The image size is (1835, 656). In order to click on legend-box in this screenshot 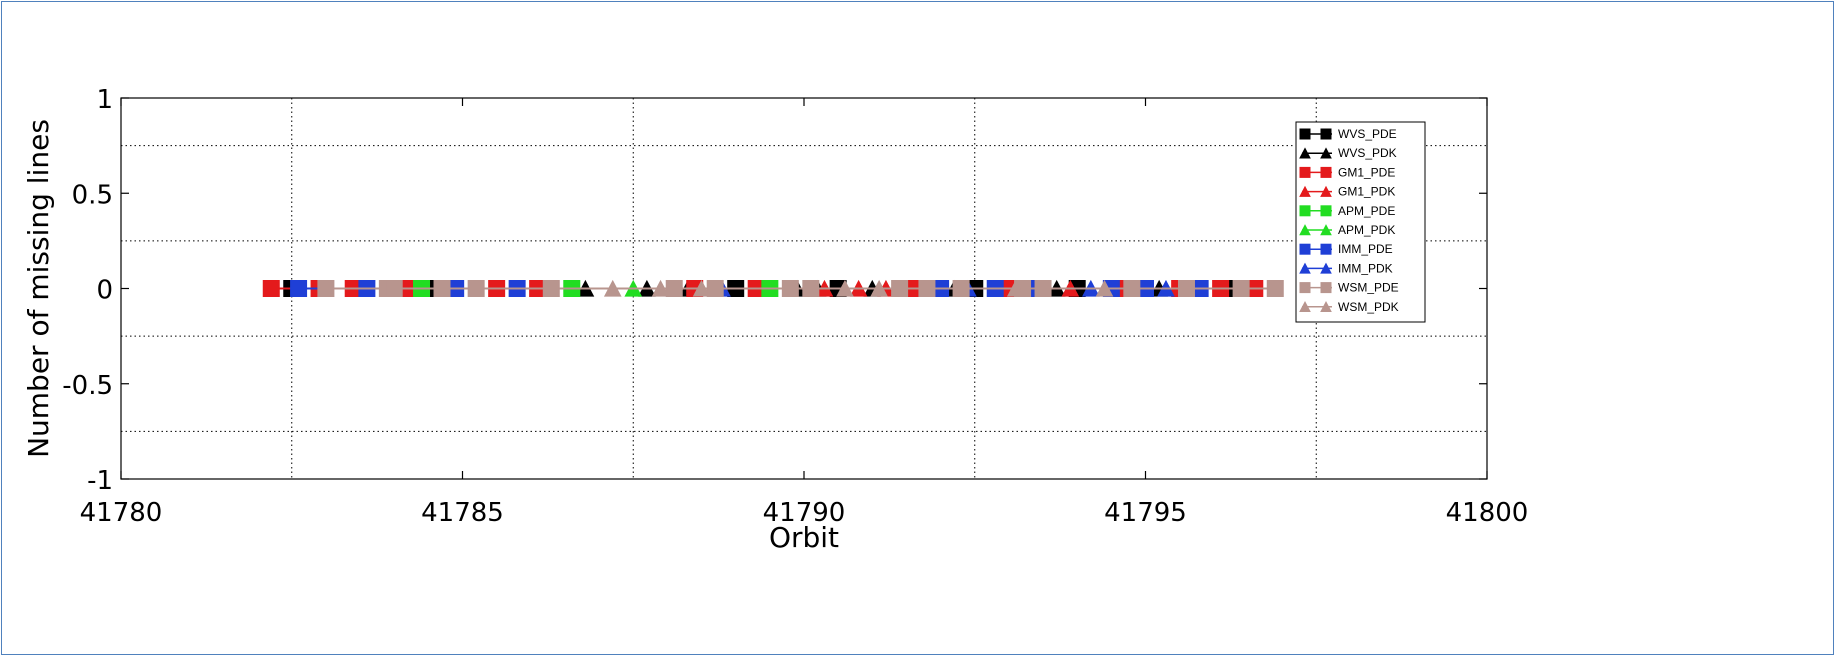, I will do `click(1360, 222)`.